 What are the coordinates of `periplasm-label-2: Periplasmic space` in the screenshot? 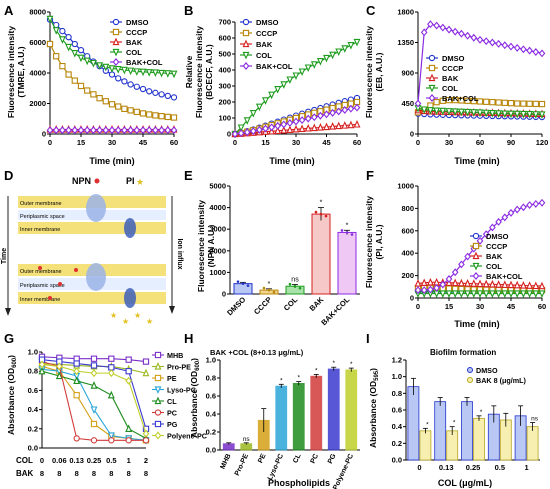 It's located at (42, 286).